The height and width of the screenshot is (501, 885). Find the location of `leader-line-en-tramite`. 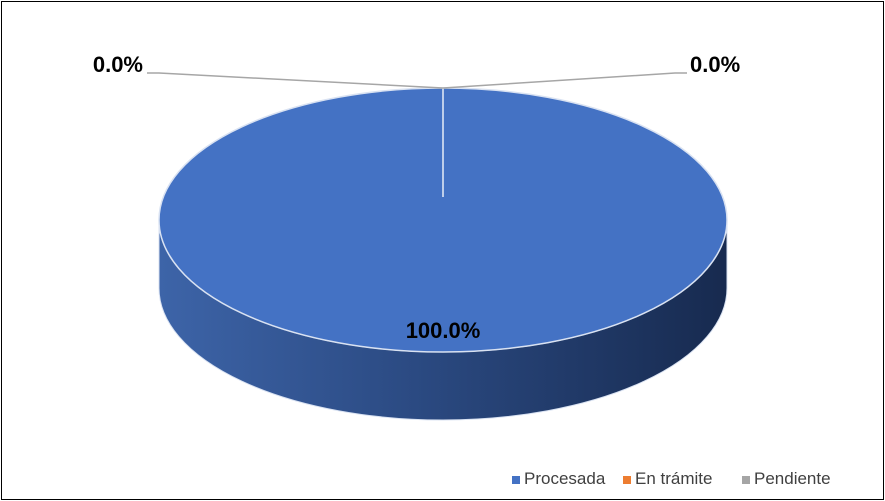

leader-line-en-tramite is located at coordinates (564, 80).